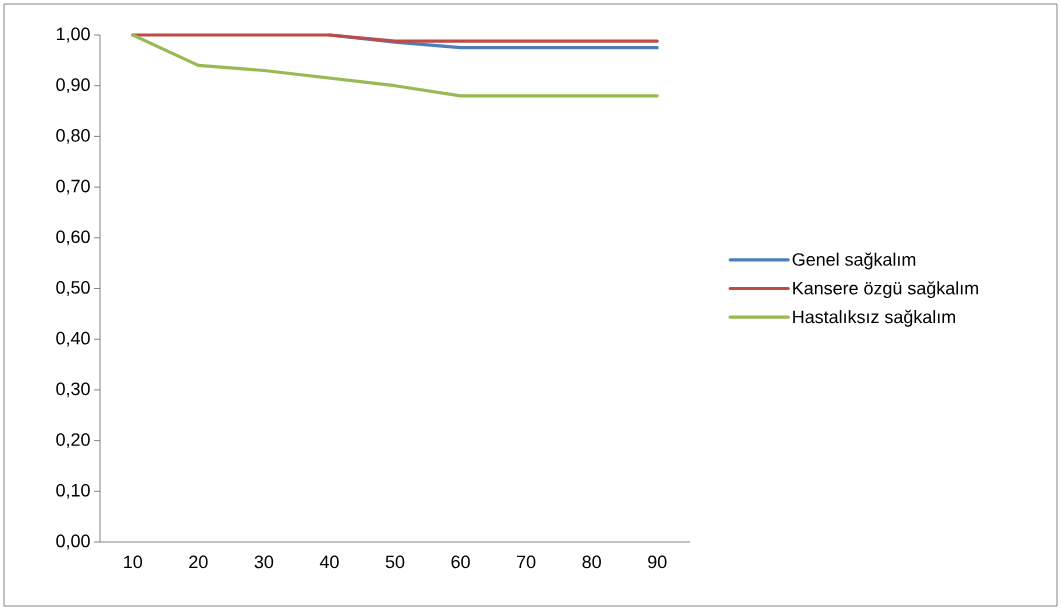 This screenshot has width=1061, height=610. What do you see at coordinates (460, 562) in the screenshot?
I see `x-tick-label: 60` at bounding box center [460, 562].